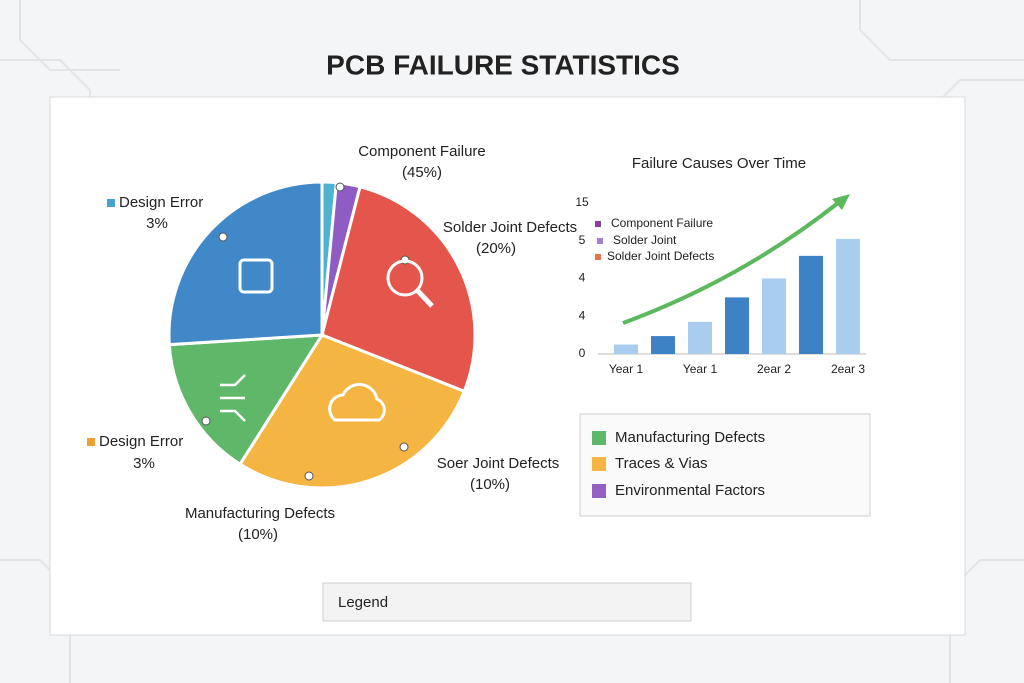  What do you see at coordinates (662, 223) in the screenshot?
I see `legend-label: Component Failure` at bounding box center [662, 223].